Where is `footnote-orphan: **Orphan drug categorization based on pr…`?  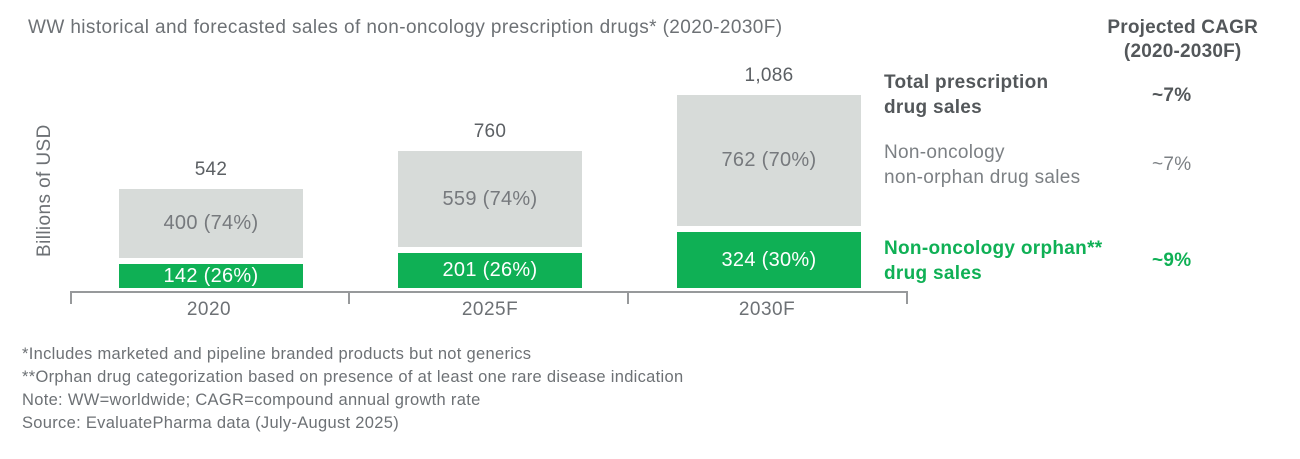
footnote-orphan: **Orphan drug categorization based on pr… is located at coordinates (353, 377).